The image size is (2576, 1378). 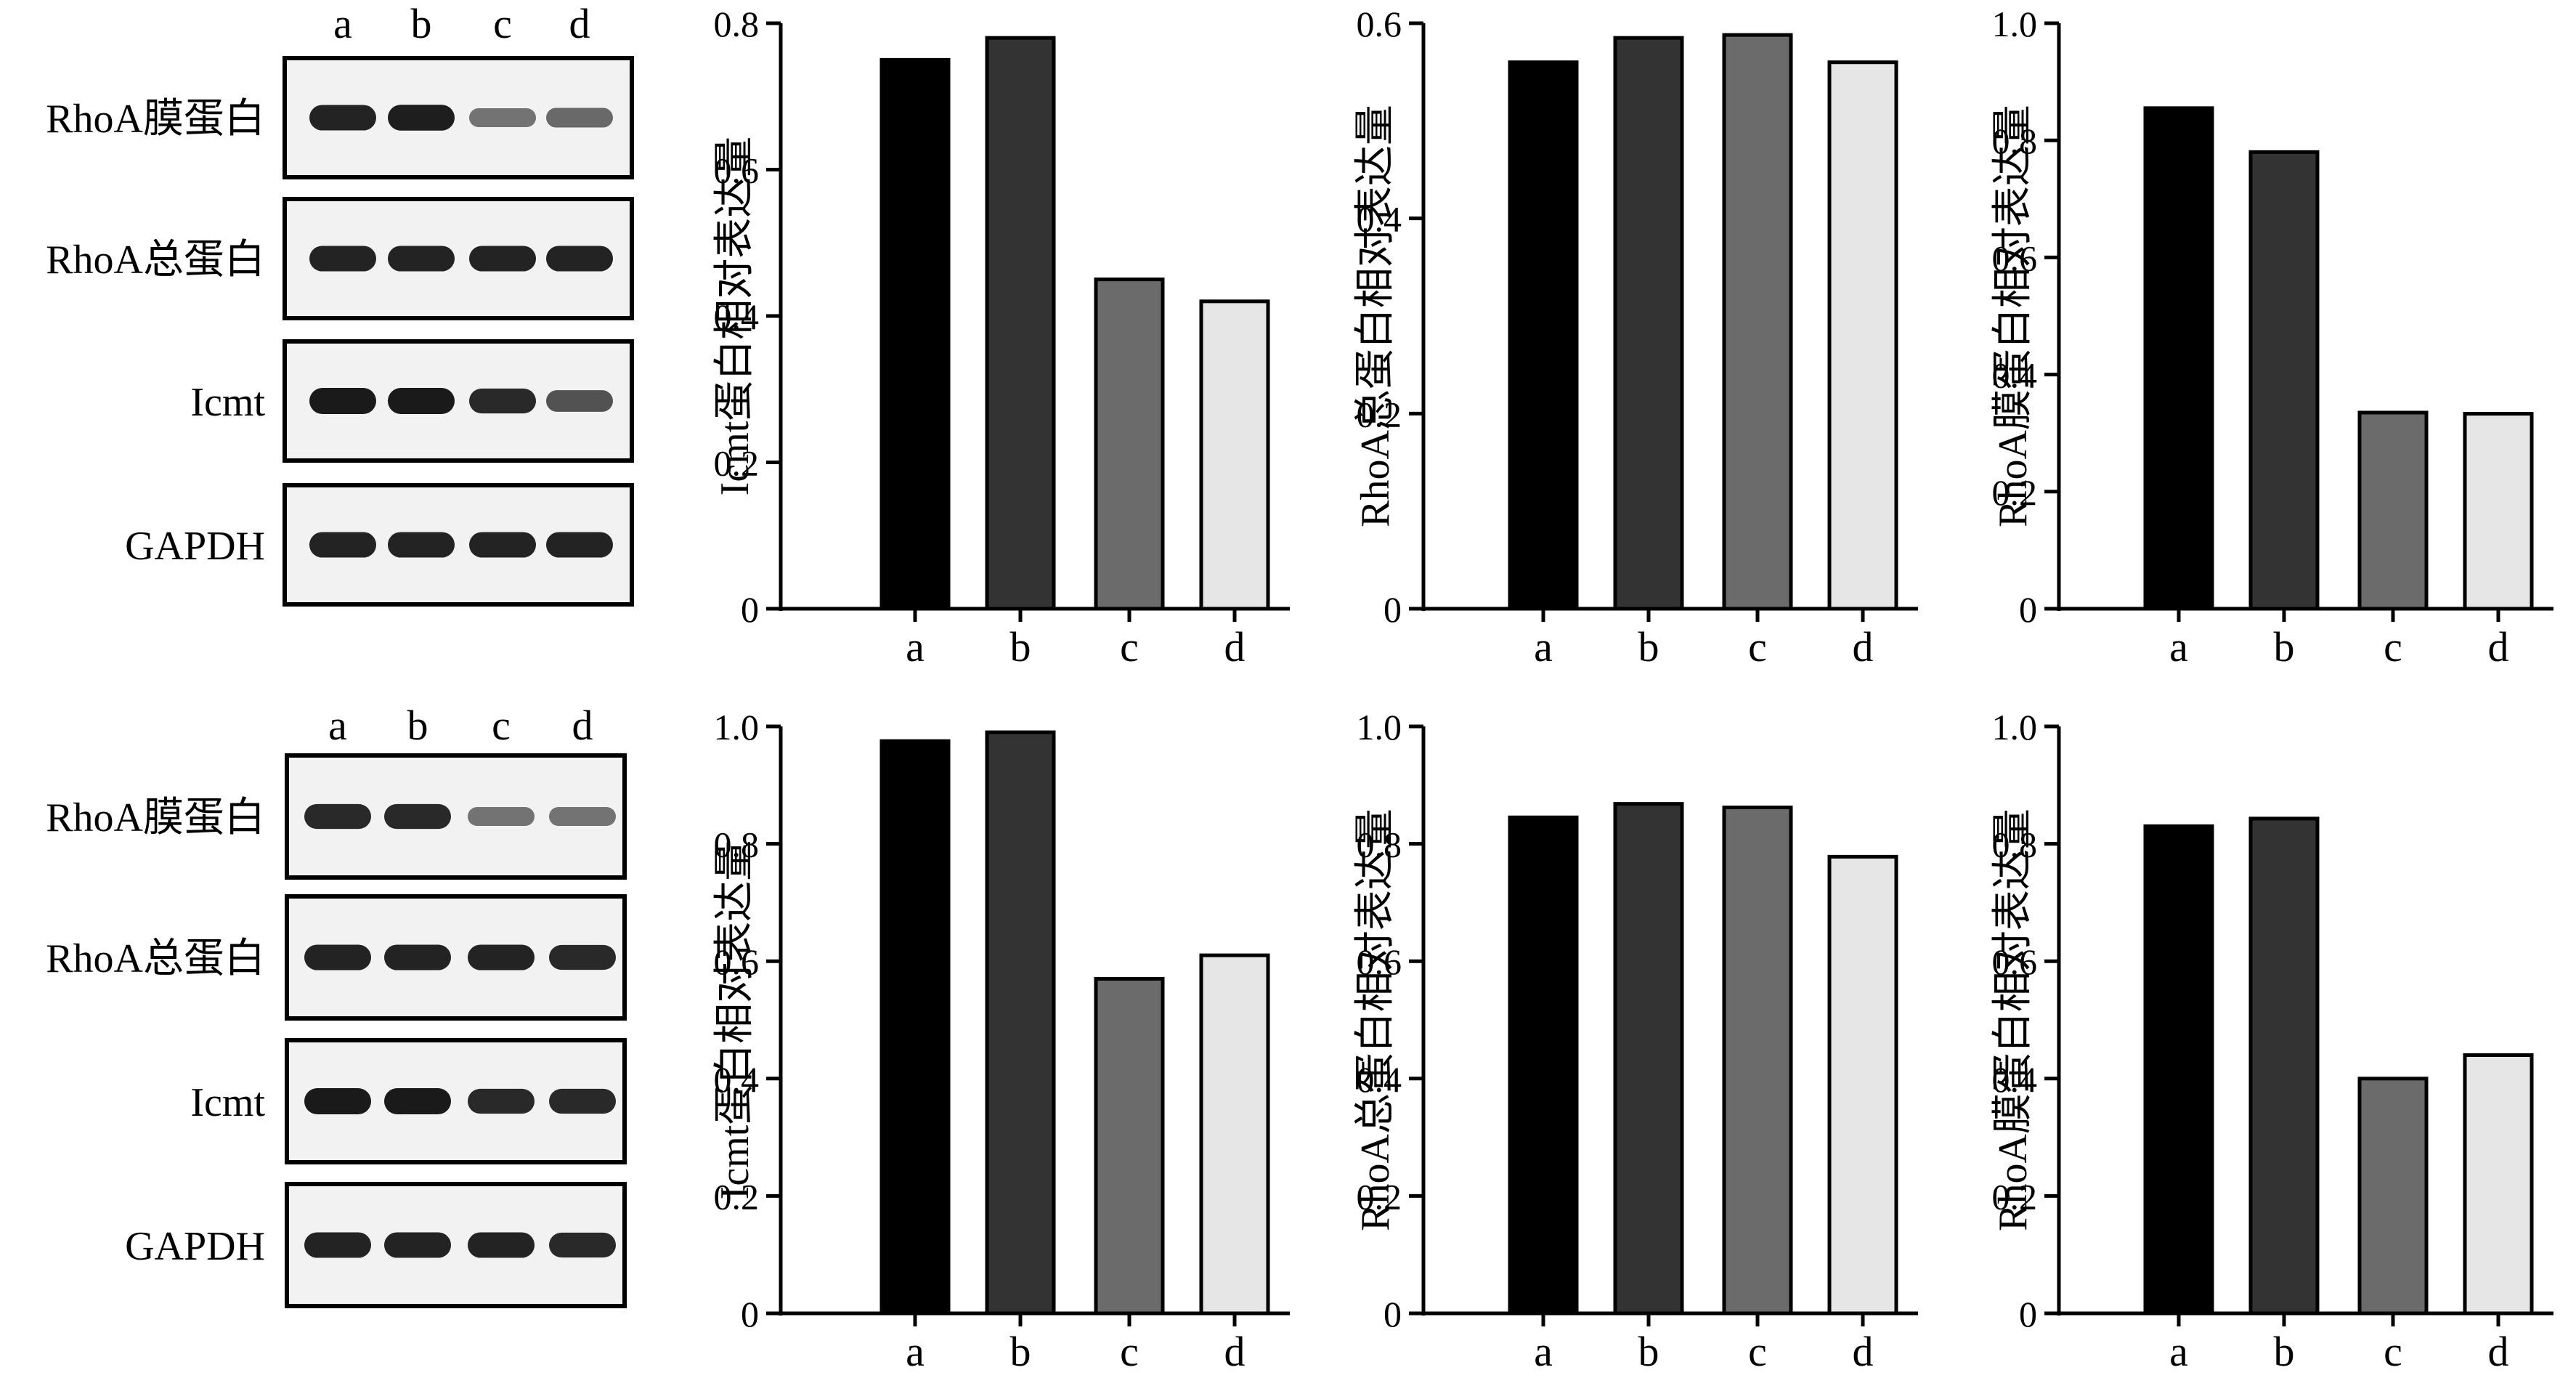 What do you see at coordinates (582, 725) in the screenshot?
I see `lane-label-d: d` at bounding box center [582, 725].